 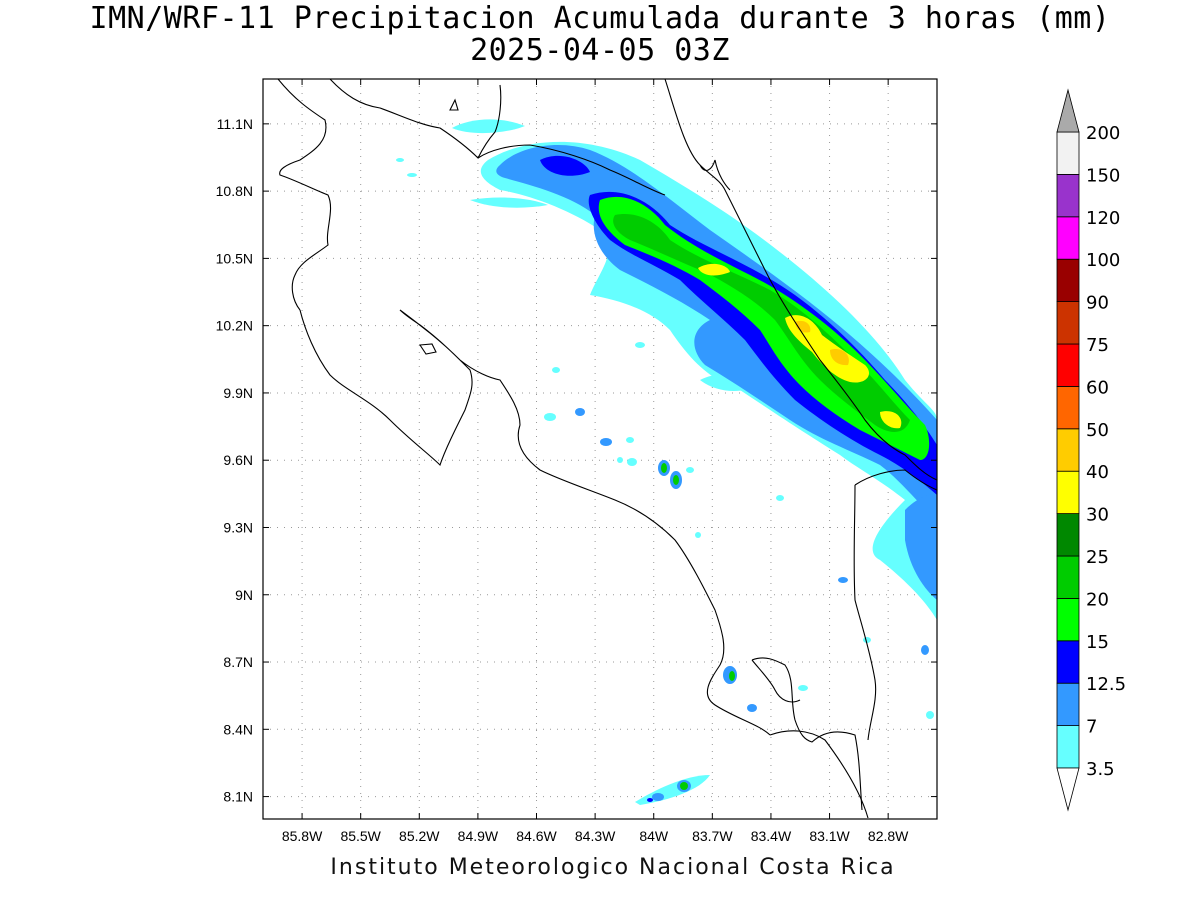 I want to click on lake-nicaragua-shore, so click(x=415, y=119).